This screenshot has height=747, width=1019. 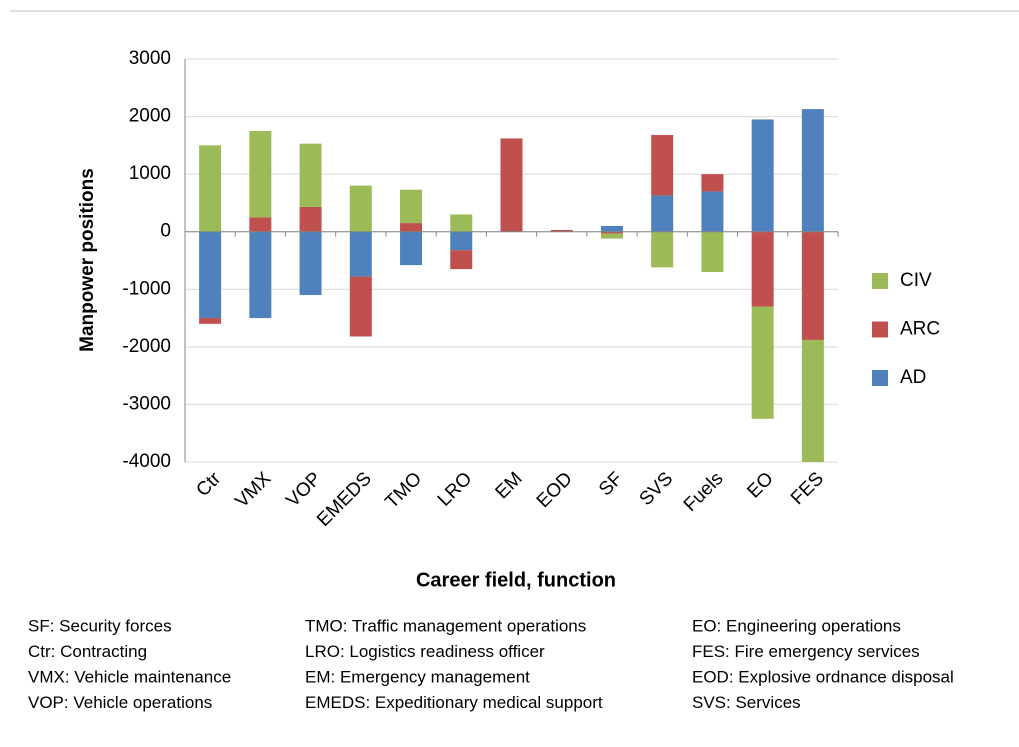 What do you see at coordinates (100, 625) in the screenshot?
I see `footnote: SF: Security forces` at bounding box center [100, 625].